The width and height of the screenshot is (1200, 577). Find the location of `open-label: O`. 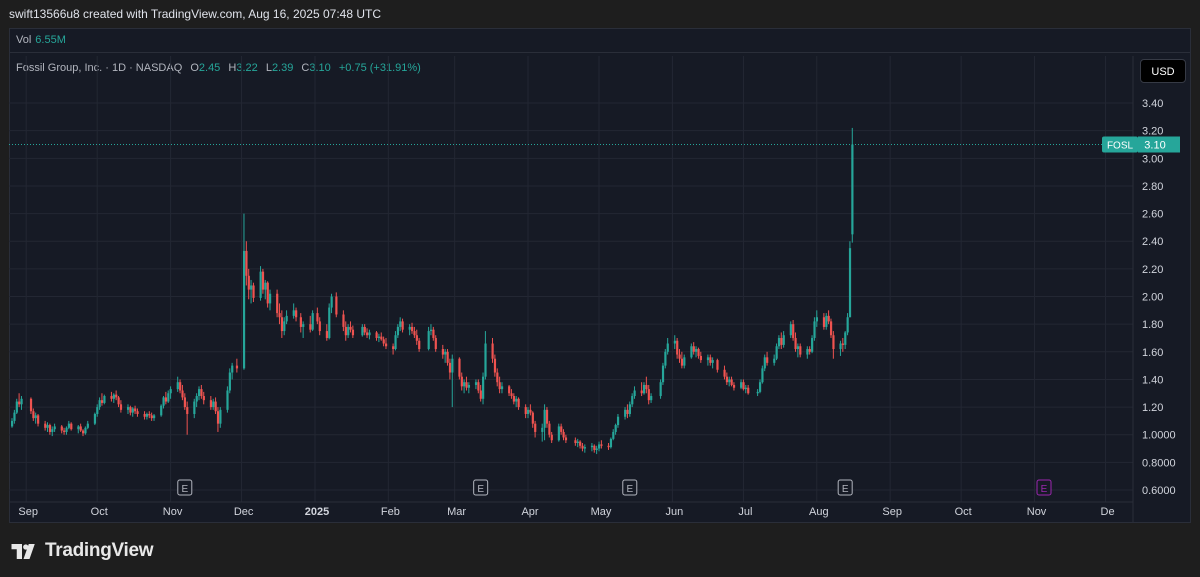

open-label: O is located at coordinates (194, 68).